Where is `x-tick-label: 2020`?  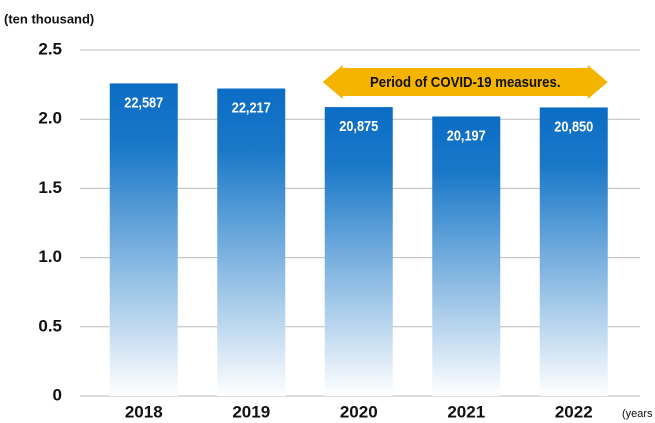
x-tick-label: 2020 is located at coordinates (359, 411).